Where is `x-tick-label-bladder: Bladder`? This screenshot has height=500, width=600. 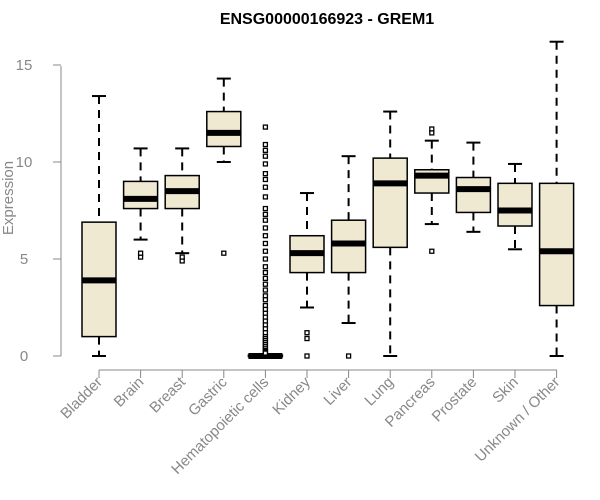
x-tick-label-bladder: Bladder is located at coordinates (81, 398).